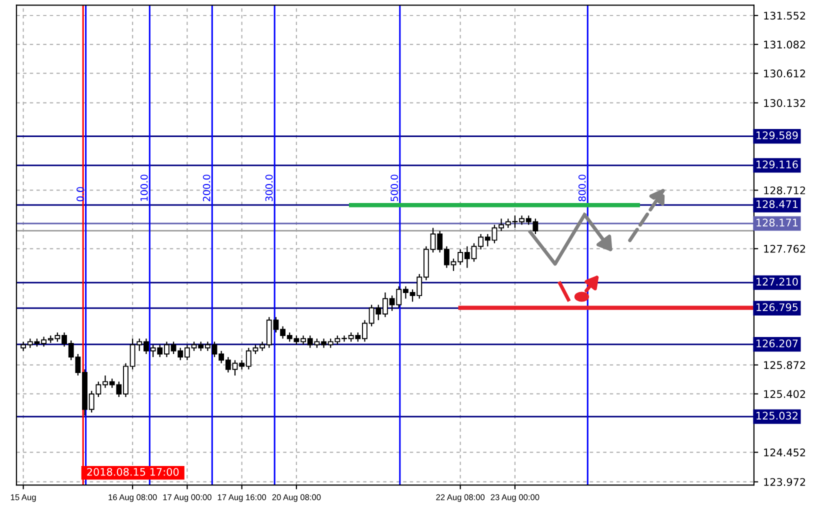 Image resolution: width=824 pixels, height=516 pixels. I want to click on y-tick-label: 123.972, so click(785, 482).